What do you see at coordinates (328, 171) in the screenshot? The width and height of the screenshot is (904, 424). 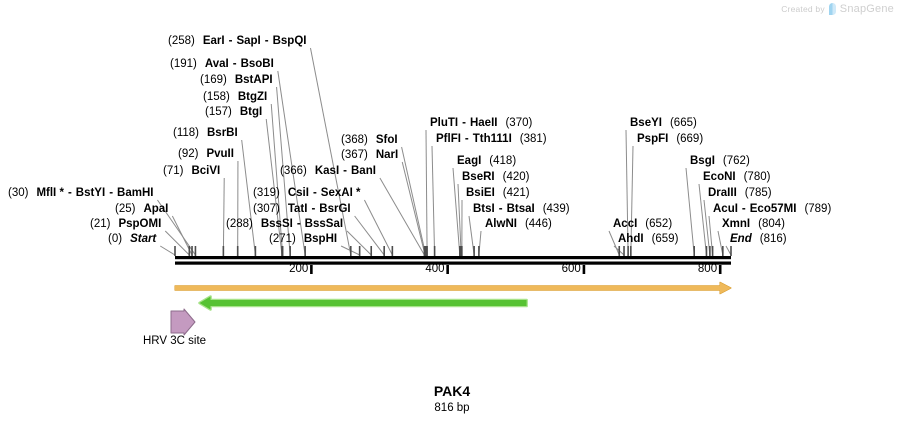 I see `enzyme-label-row: (366) KasI - BanI` at bounding box center [328, 171].